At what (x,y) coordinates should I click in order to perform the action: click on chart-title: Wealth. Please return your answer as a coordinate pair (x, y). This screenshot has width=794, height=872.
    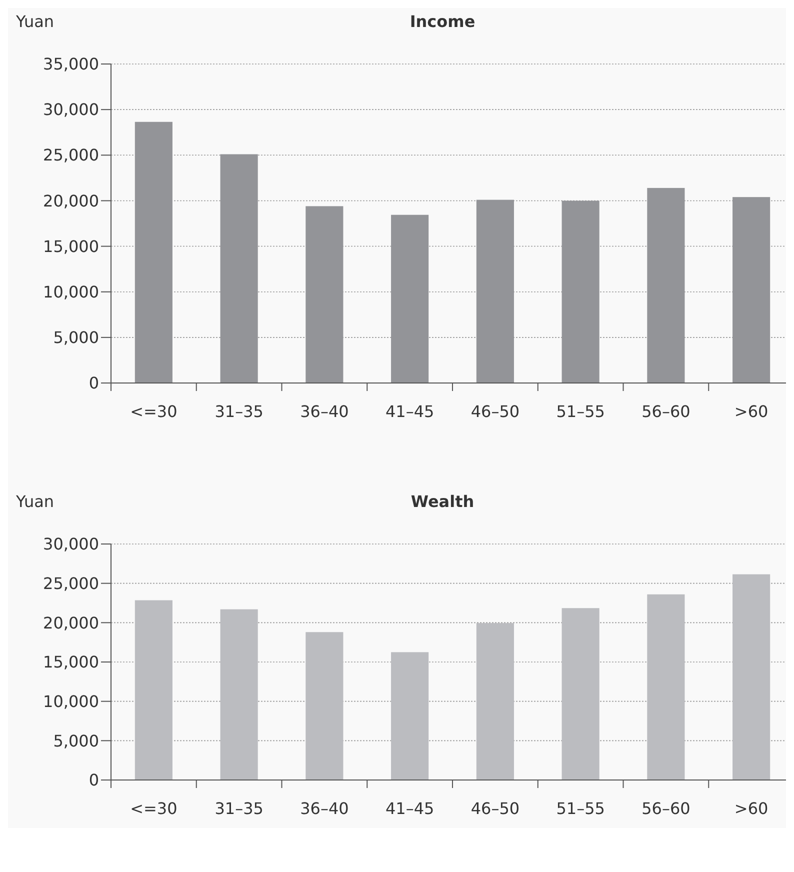
    Looking at the image, I should click on (442, 501).